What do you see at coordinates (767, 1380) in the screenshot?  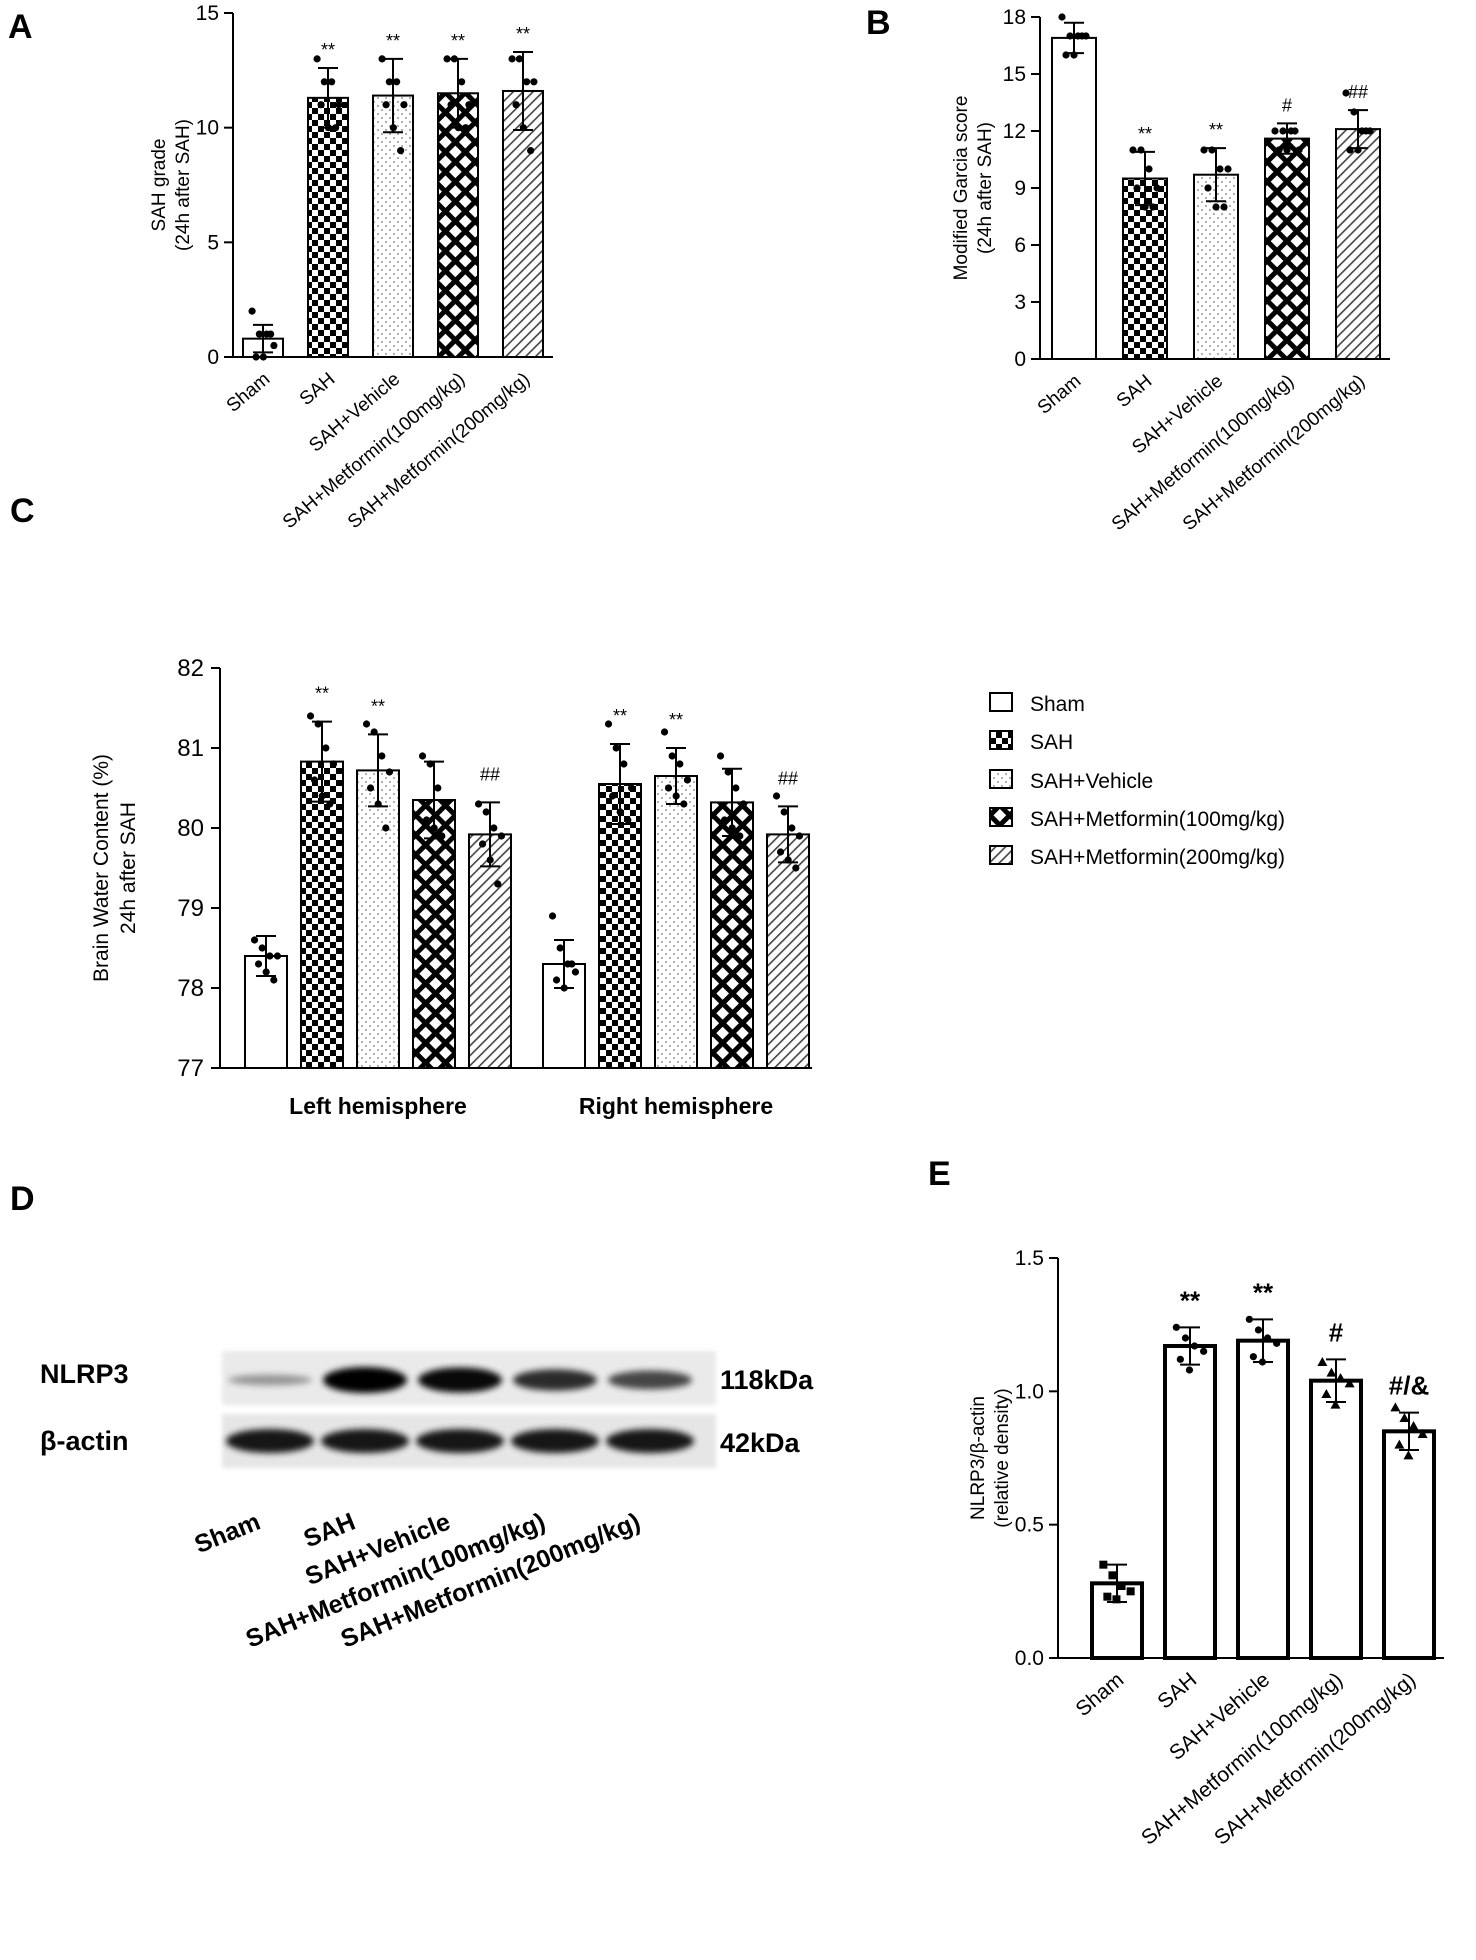 I see `blot-size-nlrp3: 118kDa` at bounding box center [767, 1380].